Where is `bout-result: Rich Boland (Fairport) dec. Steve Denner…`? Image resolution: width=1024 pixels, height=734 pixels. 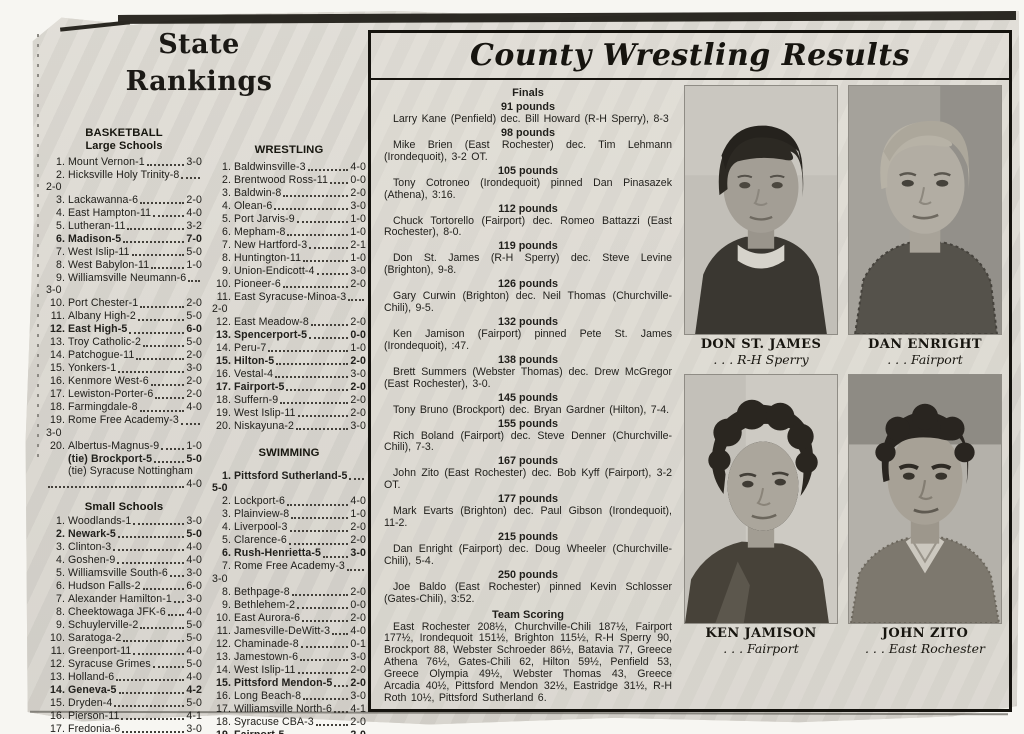
bout-result: Rich Boland (Fairport) dec. Steve Denner… is located at coordinates (528, 441).